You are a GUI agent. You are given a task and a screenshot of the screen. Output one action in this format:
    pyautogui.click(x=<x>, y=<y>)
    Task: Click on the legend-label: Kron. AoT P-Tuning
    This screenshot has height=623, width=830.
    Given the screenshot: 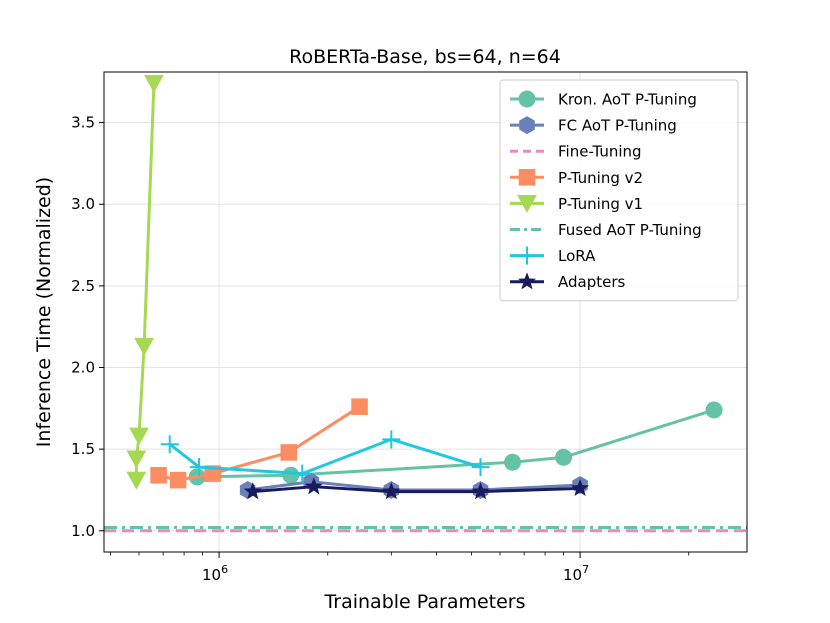 What is the action you would take?
    pyautogui.click(x=627, y=100)
    